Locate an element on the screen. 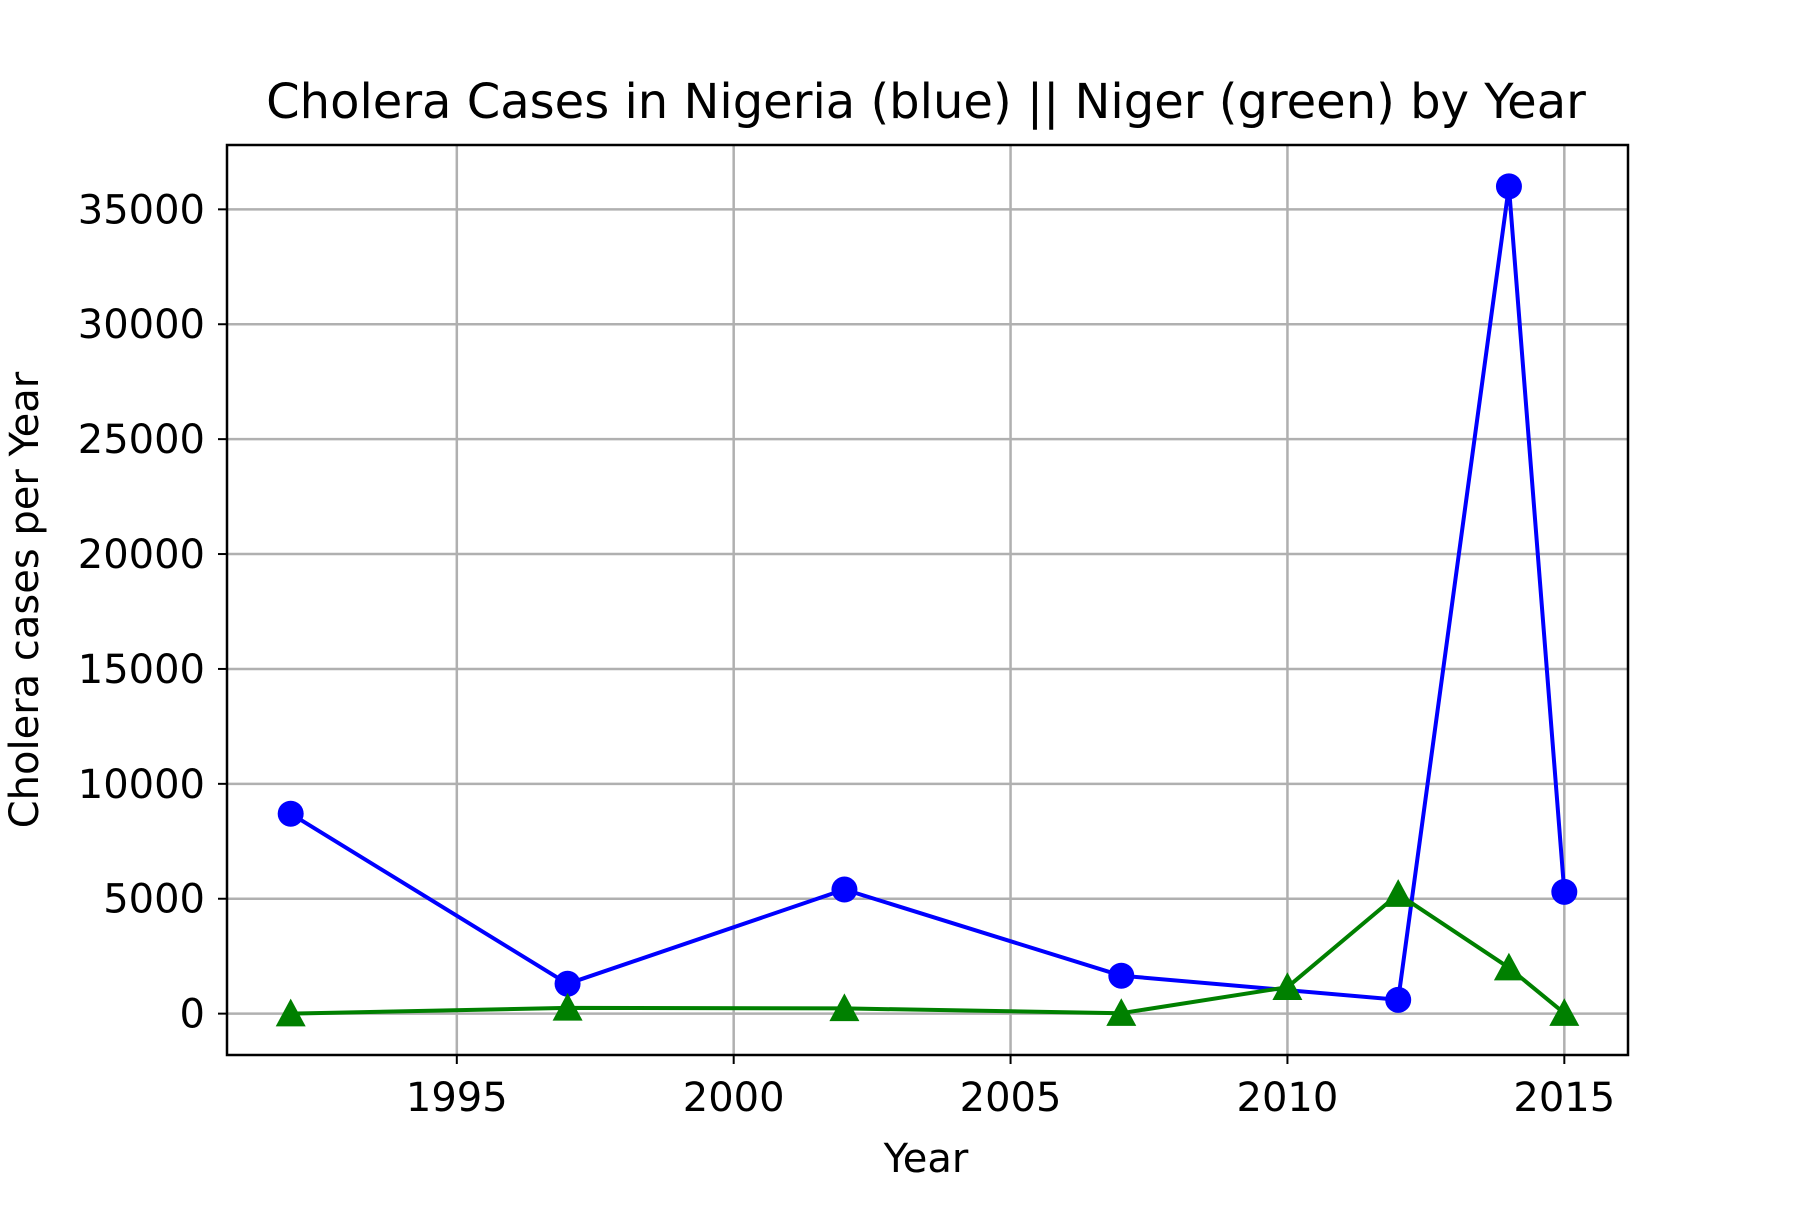 This screenshot has height=1205, width=1800. y-tick-label: 10000 is located at coordinates (141, 785).